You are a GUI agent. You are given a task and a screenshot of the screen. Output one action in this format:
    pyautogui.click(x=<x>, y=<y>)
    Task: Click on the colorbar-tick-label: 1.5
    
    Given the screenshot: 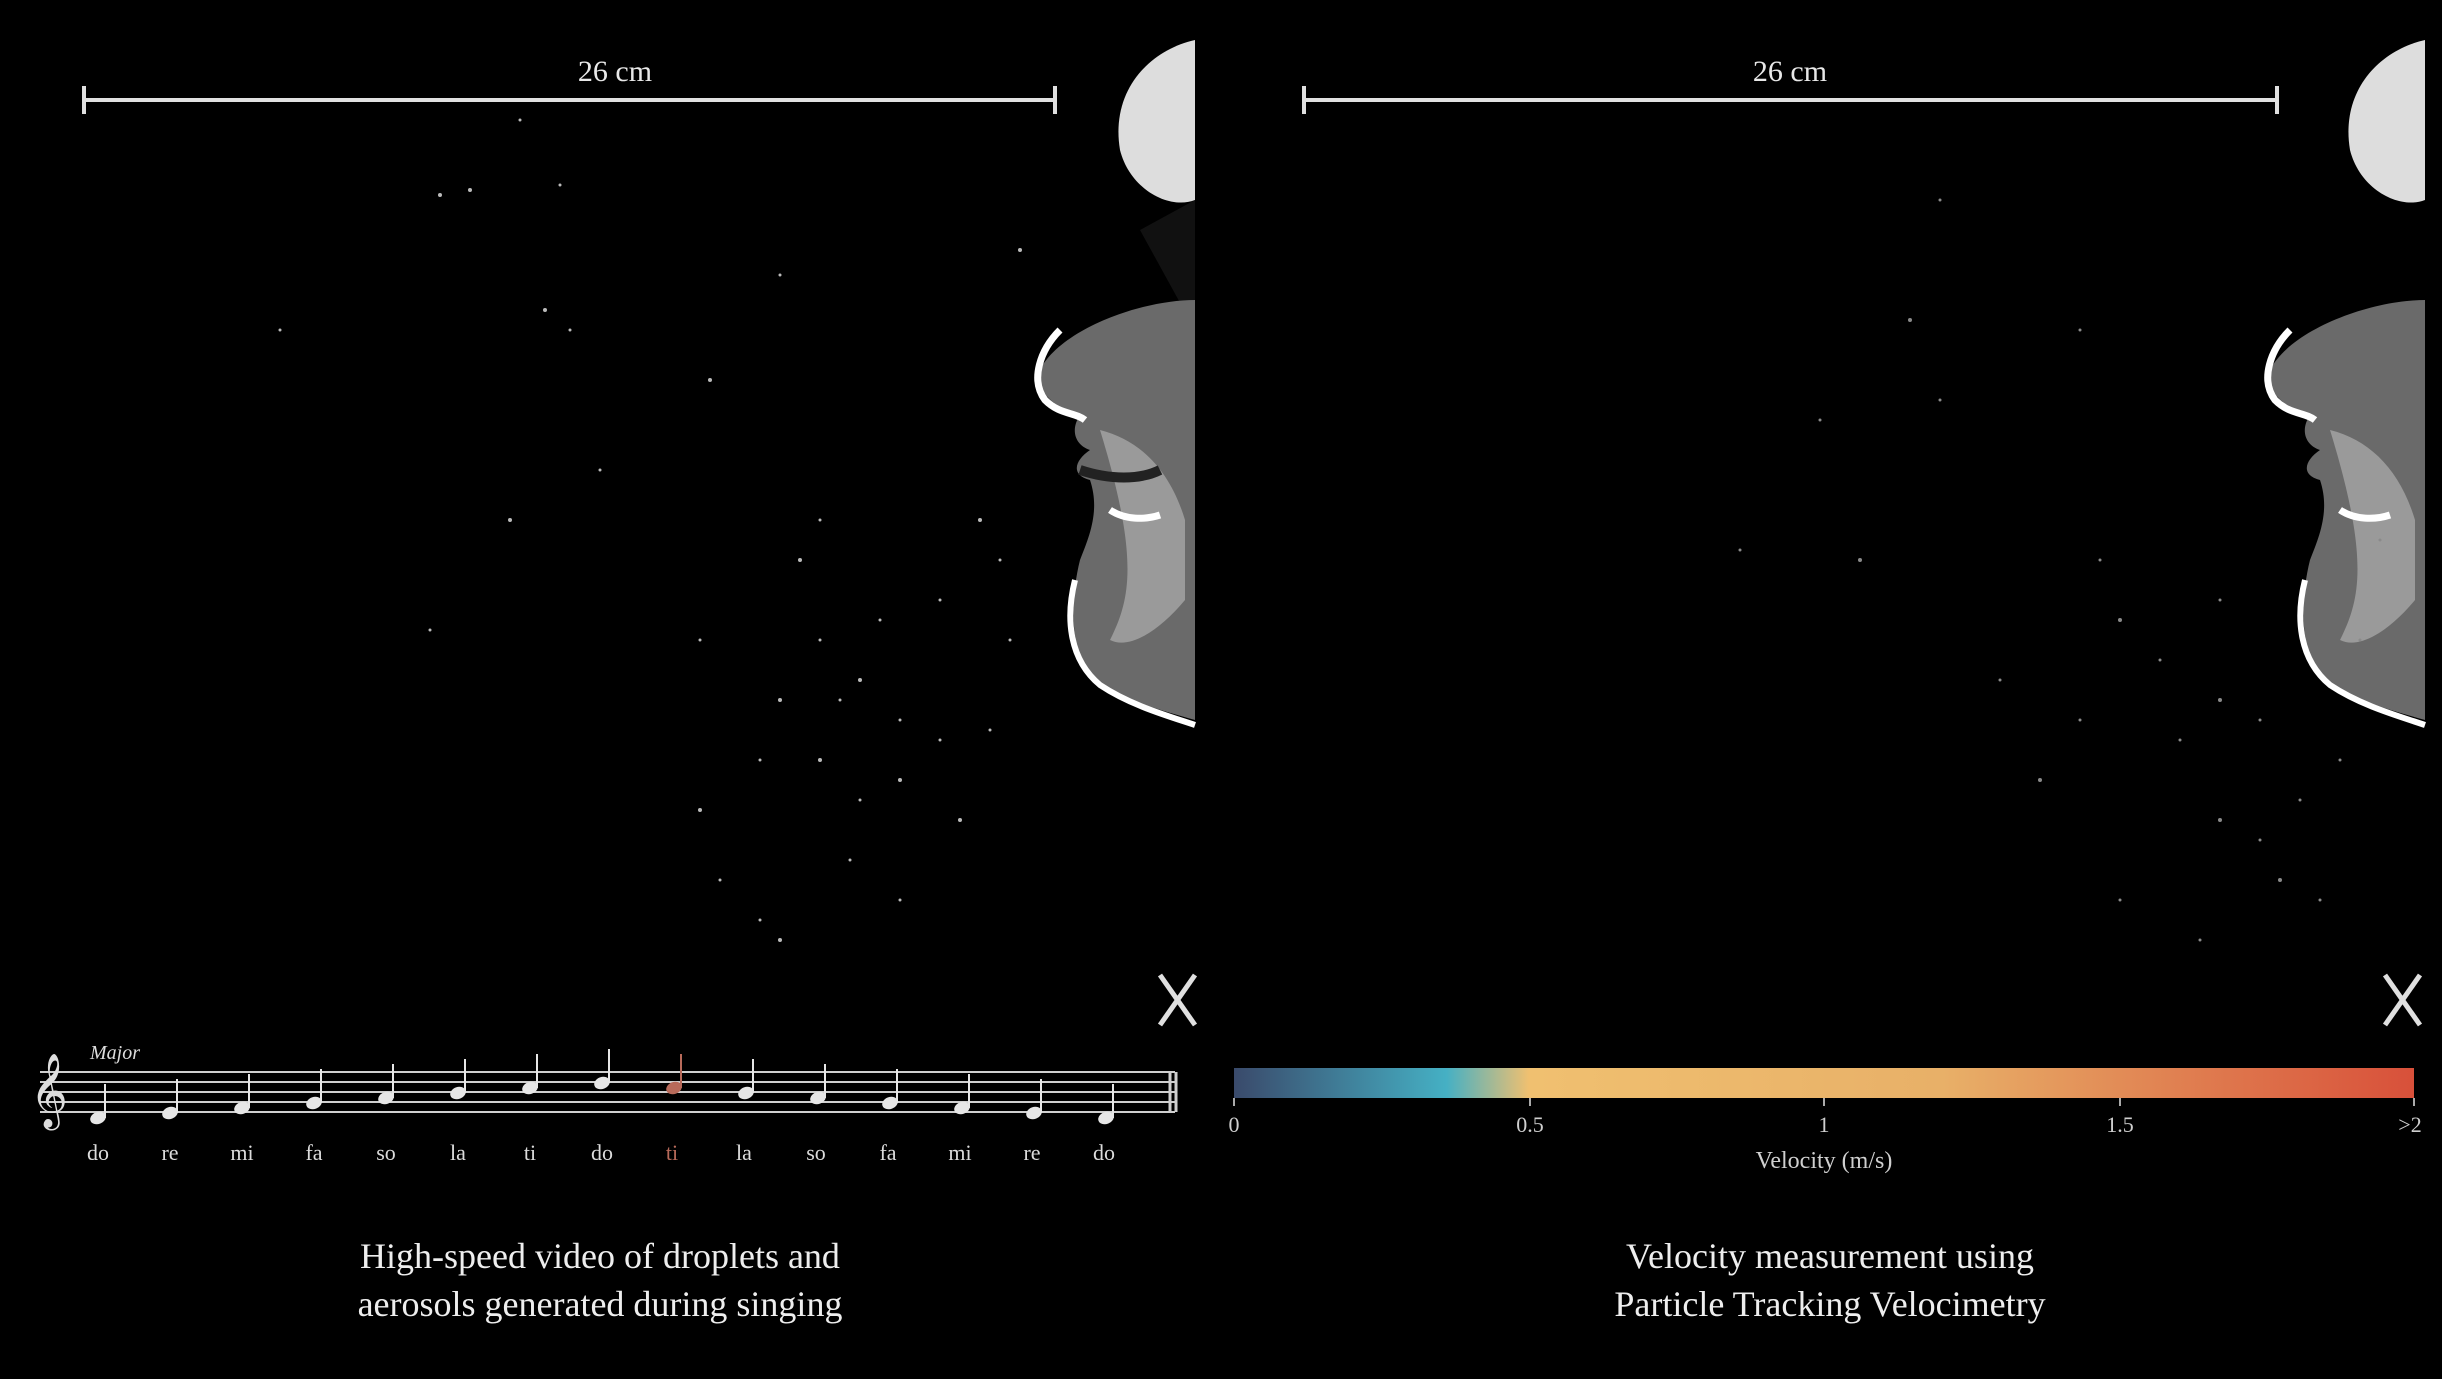 What is the action you would take?
    pyautogui.click(x=2120, y=1124)
    